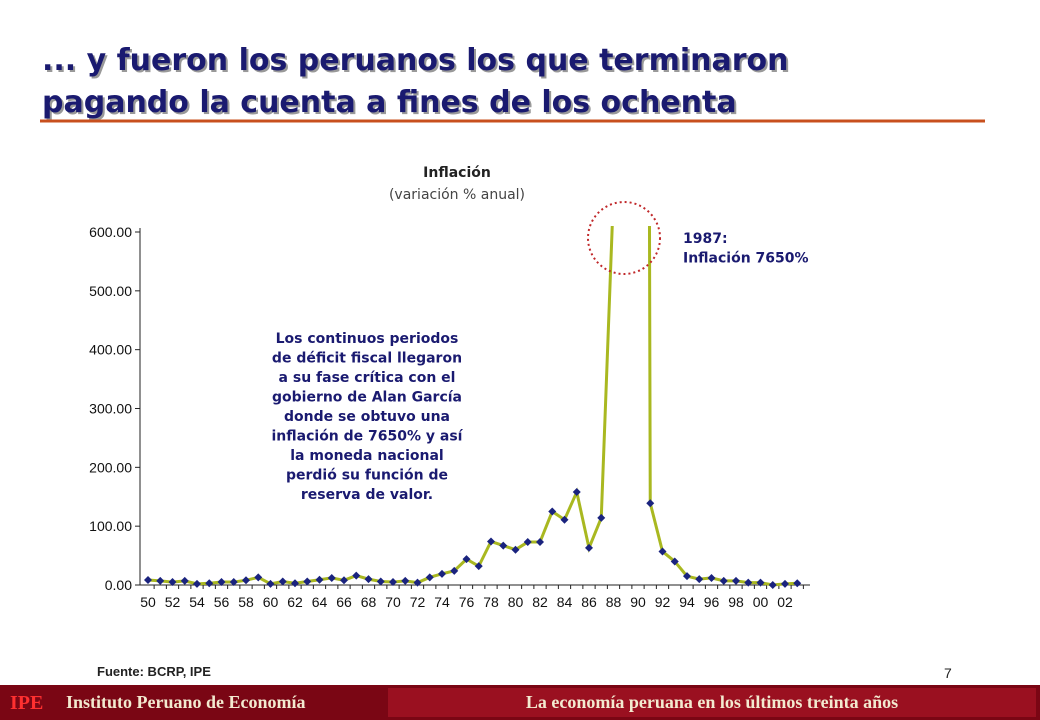  I want to click on x-tick-label: 66, so click(344, 602).